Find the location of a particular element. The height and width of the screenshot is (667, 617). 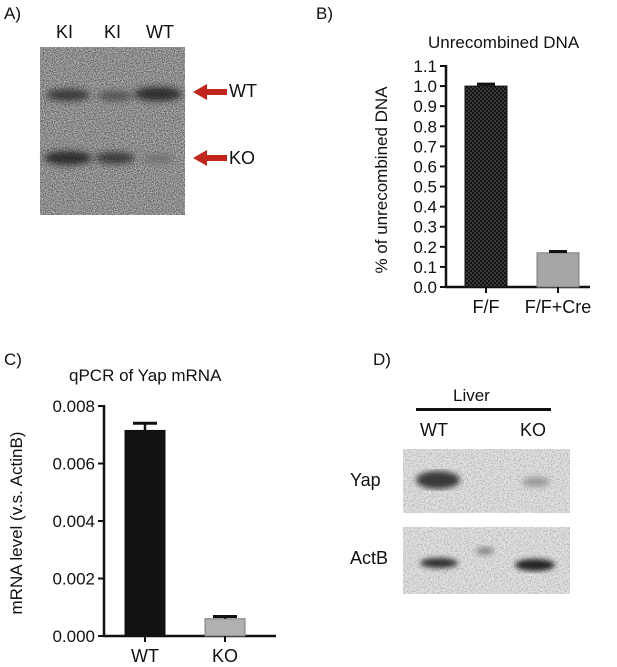

panel-c-label: C) is located at coordinates (13, 359).